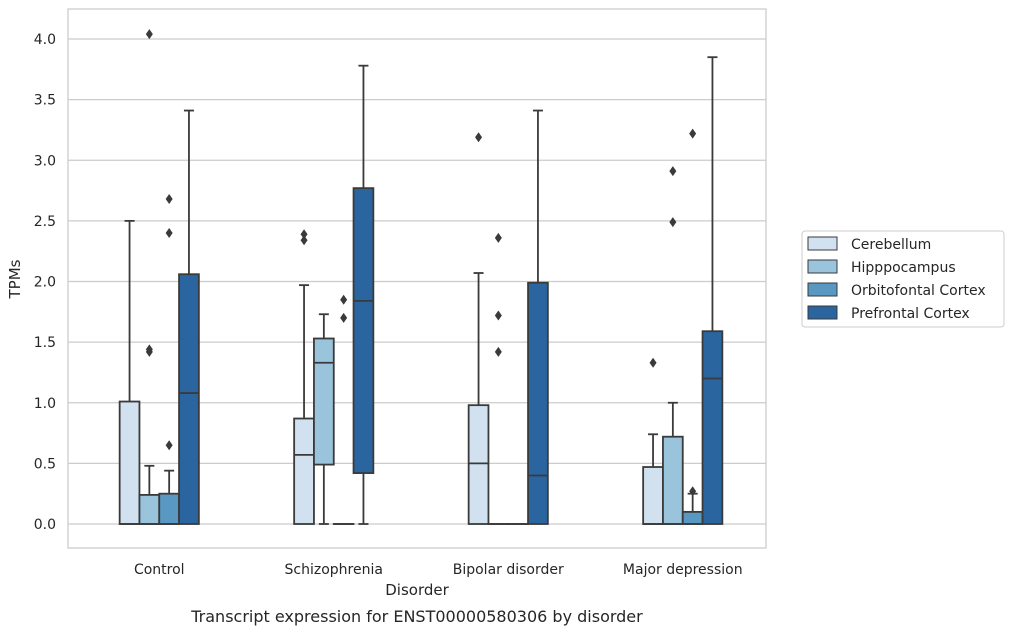 This screenshot has width=1014, height=634. What do you see at coordinates (910, 314) in the screenshot?
I see `legend-label: Prefrontal Cortex` at bounding box center [910, 314].